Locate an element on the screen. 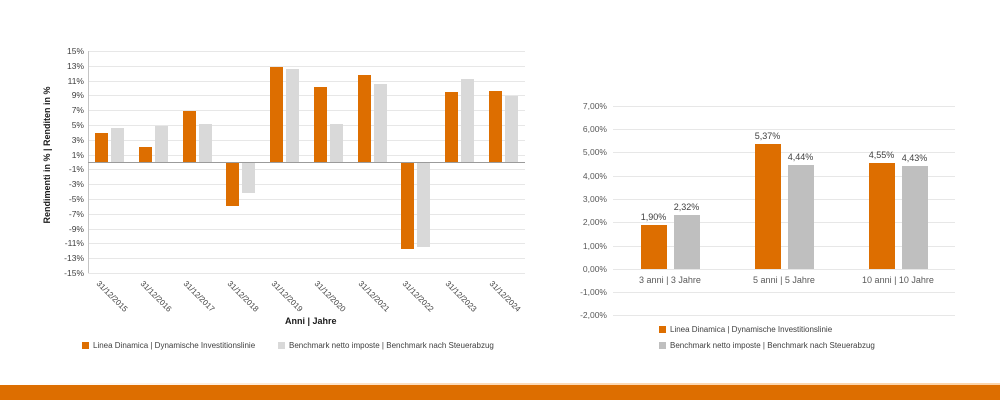 This screenshot has width=1000, height=400. y-tick-label: 6,00% is located at coordinates (594, 129).